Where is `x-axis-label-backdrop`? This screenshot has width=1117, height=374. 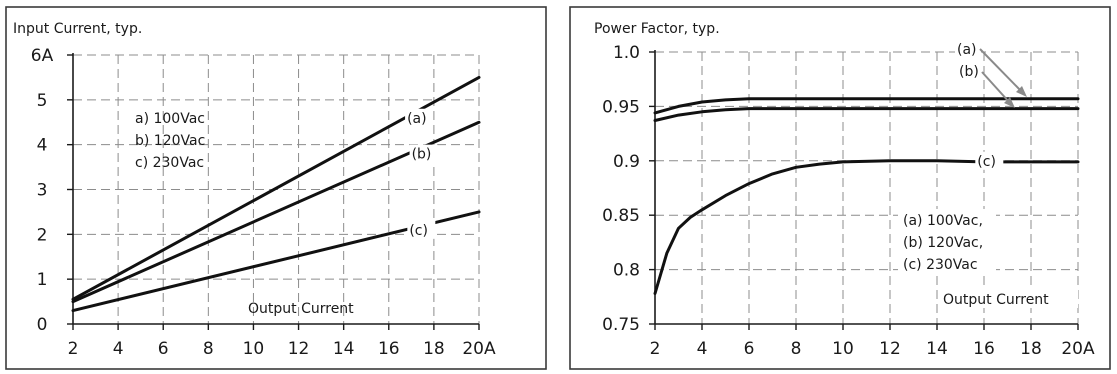 x-axis-label-backdrop is located at coordinates (1009, 298).